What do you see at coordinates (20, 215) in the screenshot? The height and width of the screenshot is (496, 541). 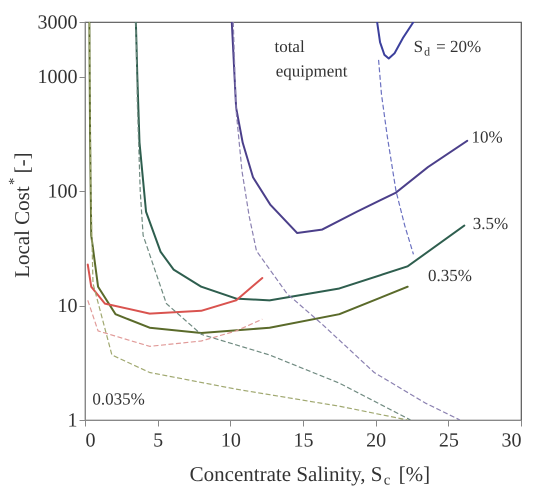 I see `y-axis-title: Local Cost* [-]` at bounding box center [20, 215].